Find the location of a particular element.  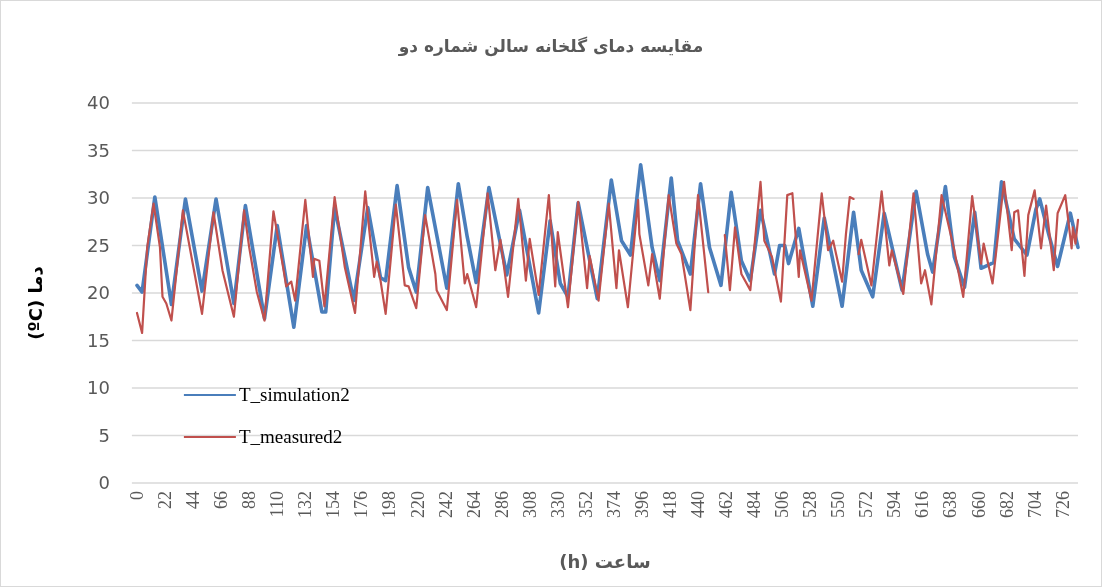

x-tick-label: 220 is located at coordinates (417, 504).